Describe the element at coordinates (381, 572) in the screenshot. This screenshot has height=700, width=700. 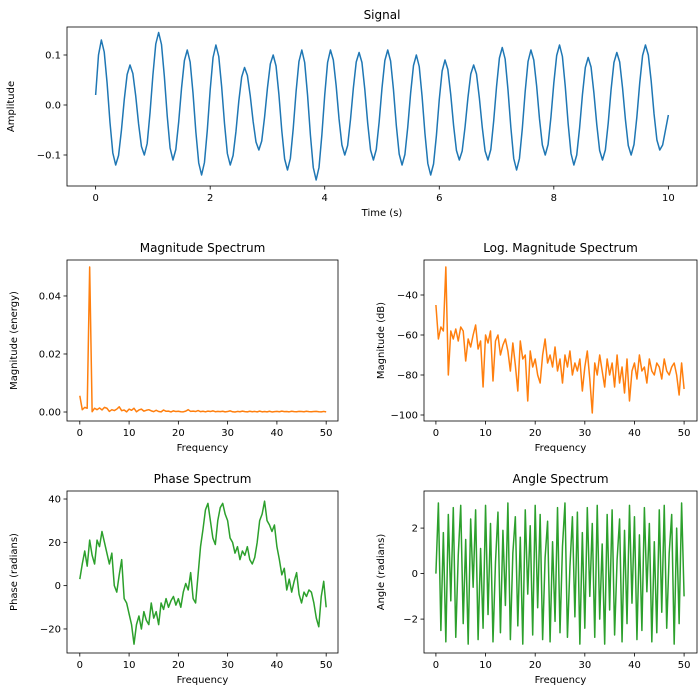
I see `angle-ylabel: Angle (radians)` at that location.